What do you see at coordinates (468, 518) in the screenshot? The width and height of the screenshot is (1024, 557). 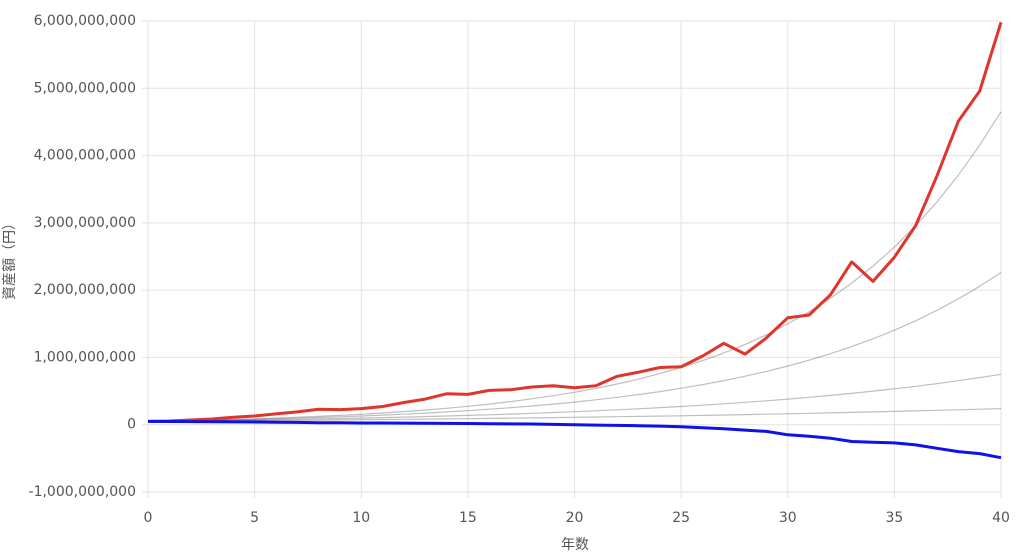 I see `x-tick-label: 15` at bounding box center [468, 518].